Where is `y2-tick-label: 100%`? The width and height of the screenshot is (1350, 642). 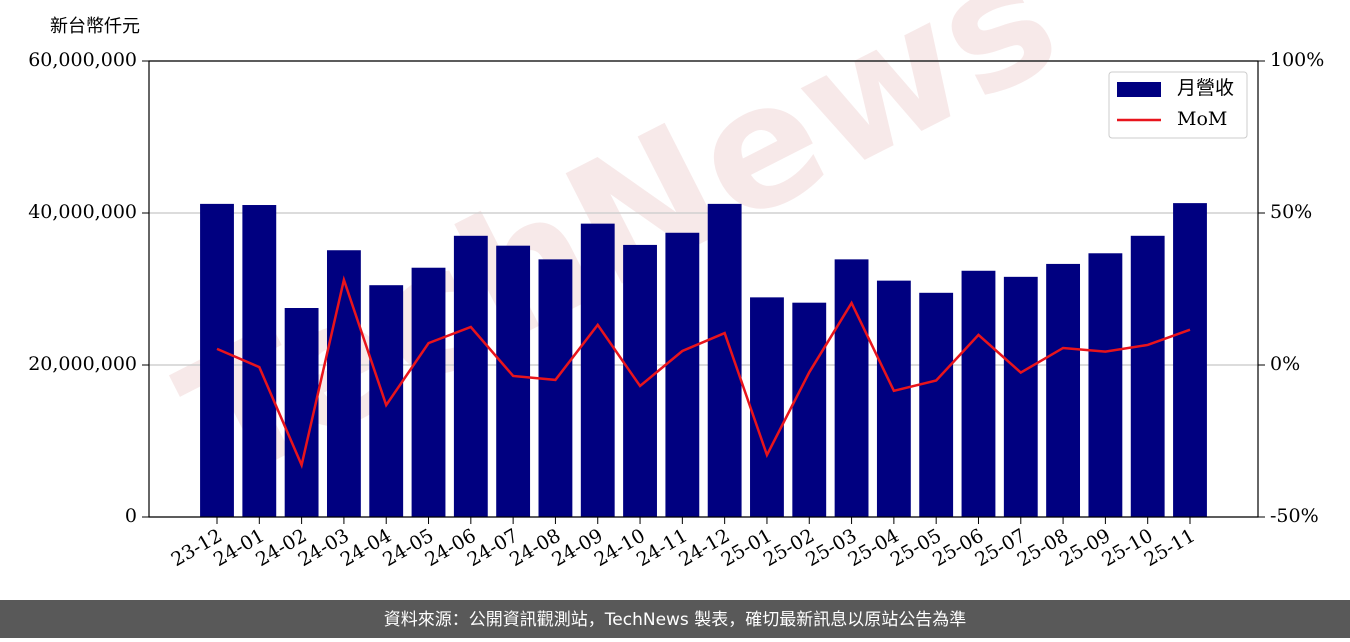
y2-tick-label: 100% is located at coordinates (1297, 60).